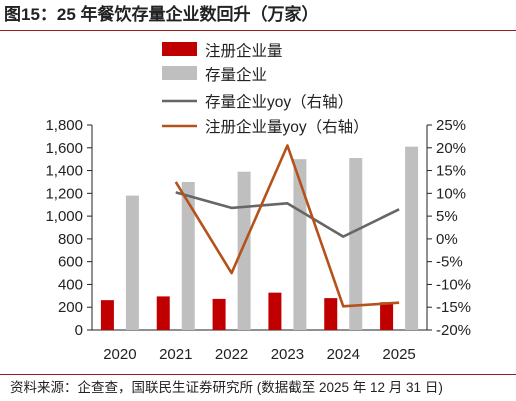 Image resolution: width=516 pixels, height=401 pixels. Describe the element at coordinates (79, 330) in the screenshot. I see `left-tick-label: 0` at that location.